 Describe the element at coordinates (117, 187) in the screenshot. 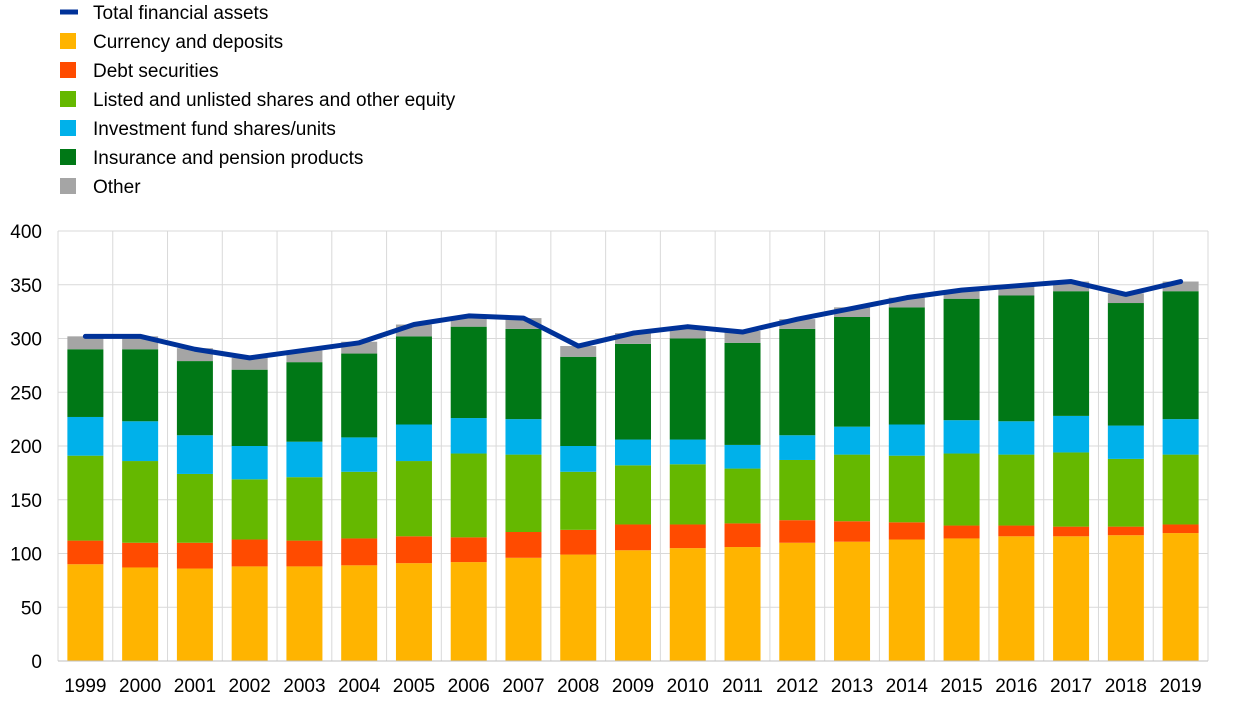

I see `legend-label: Other` at that location.